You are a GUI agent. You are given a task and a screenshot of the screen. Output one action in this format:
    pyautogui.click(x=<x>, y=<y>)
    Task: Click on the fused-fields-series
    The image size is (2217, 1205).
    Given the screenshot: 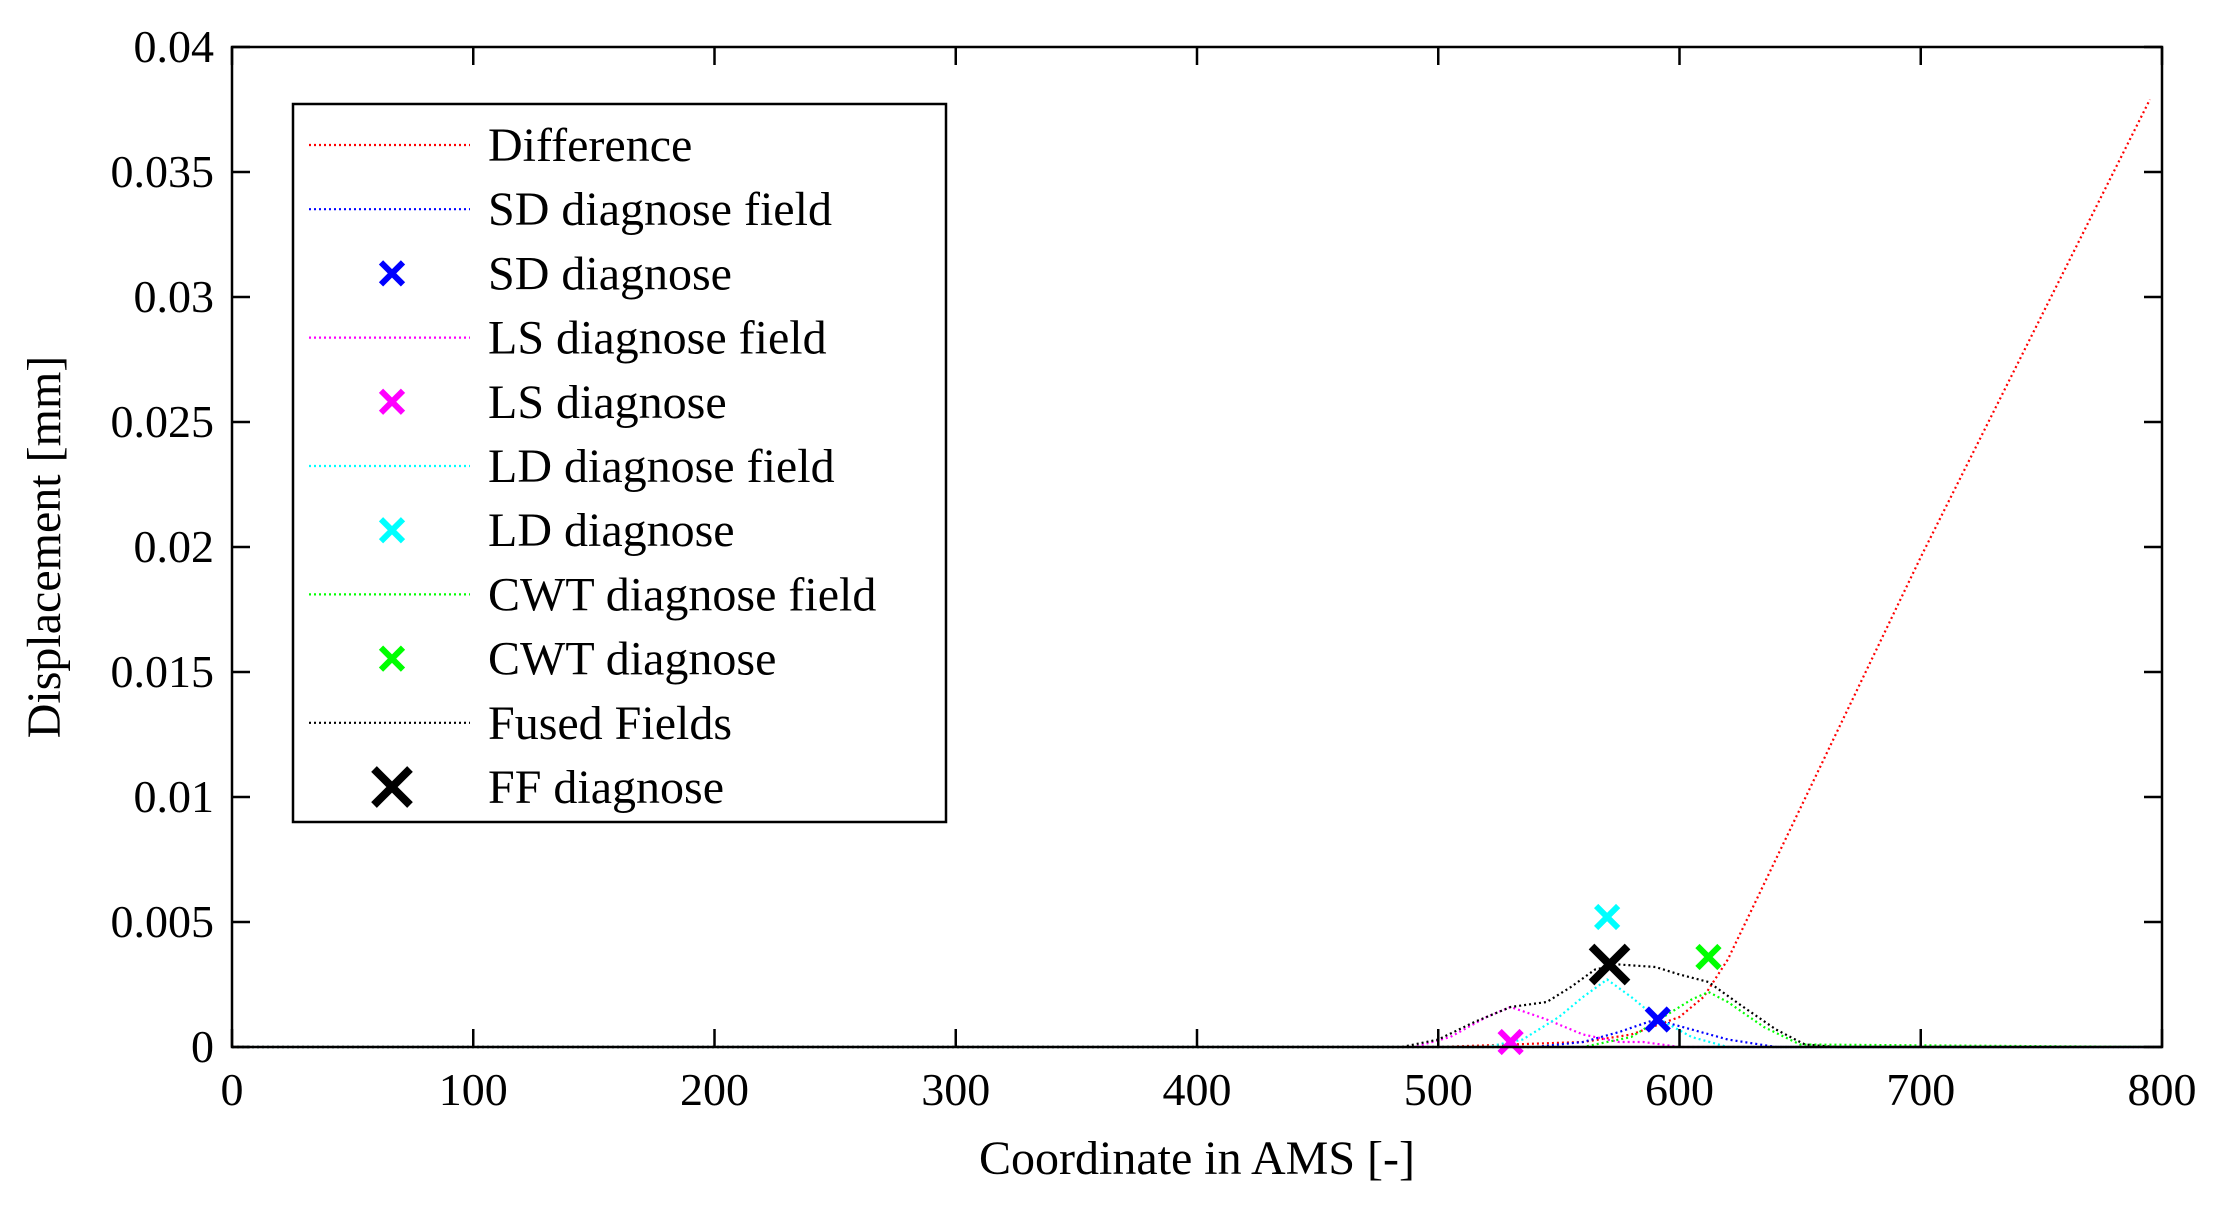 What is the action you would take?
    pyautogui.click(x=1197, y=1006)
    